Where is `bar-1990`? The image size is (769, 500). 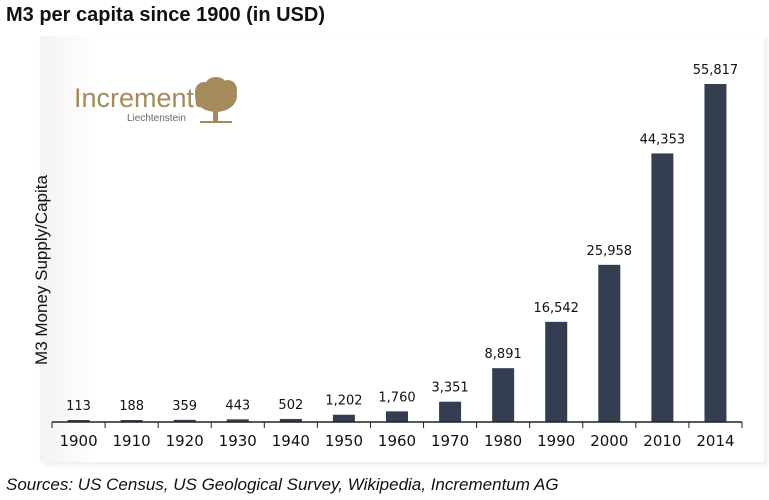 bar-1990 is located at coordinates (556, 371).